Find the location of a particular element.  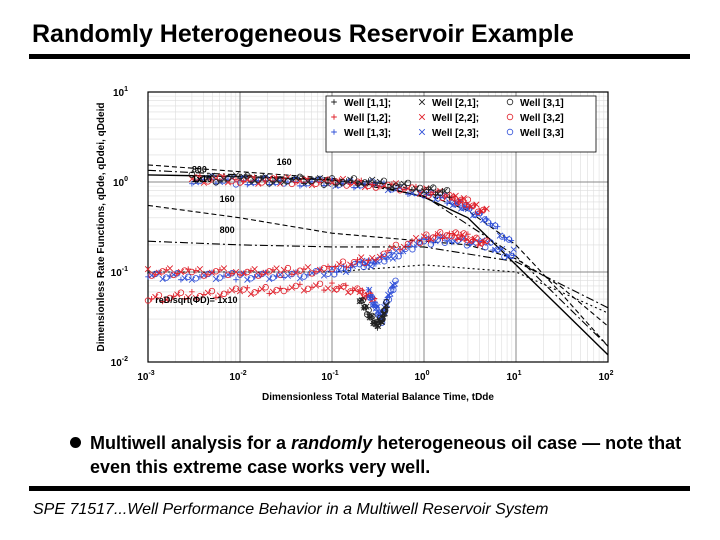

y-tick-label: 10⁻¹ is located at coordinates (119, 272).